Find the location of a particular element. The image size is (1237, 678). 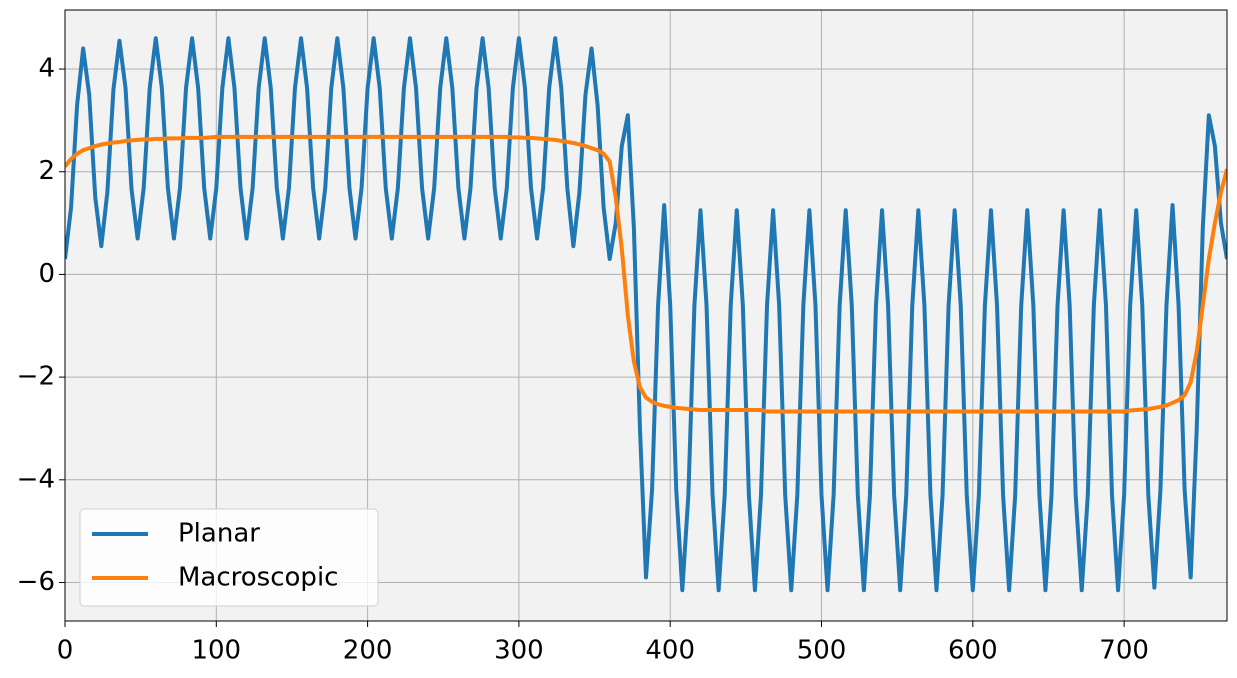

legend: Planar Macroscopic is located at coordinates (229, 557).